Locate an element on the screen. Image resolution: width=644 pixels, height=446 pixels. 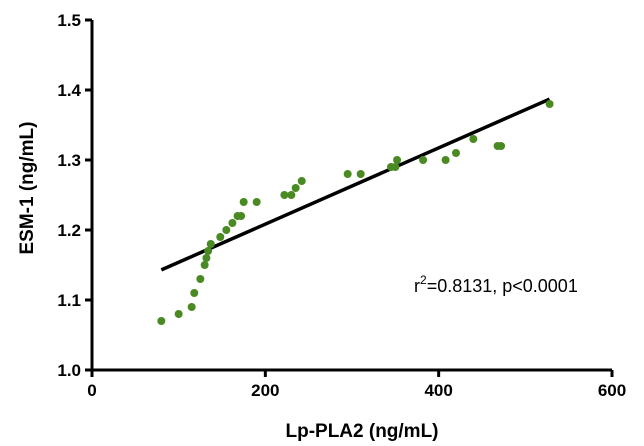
y-axis-title: ESM-1 (ng/mL) is located at coordinates (27, 188).